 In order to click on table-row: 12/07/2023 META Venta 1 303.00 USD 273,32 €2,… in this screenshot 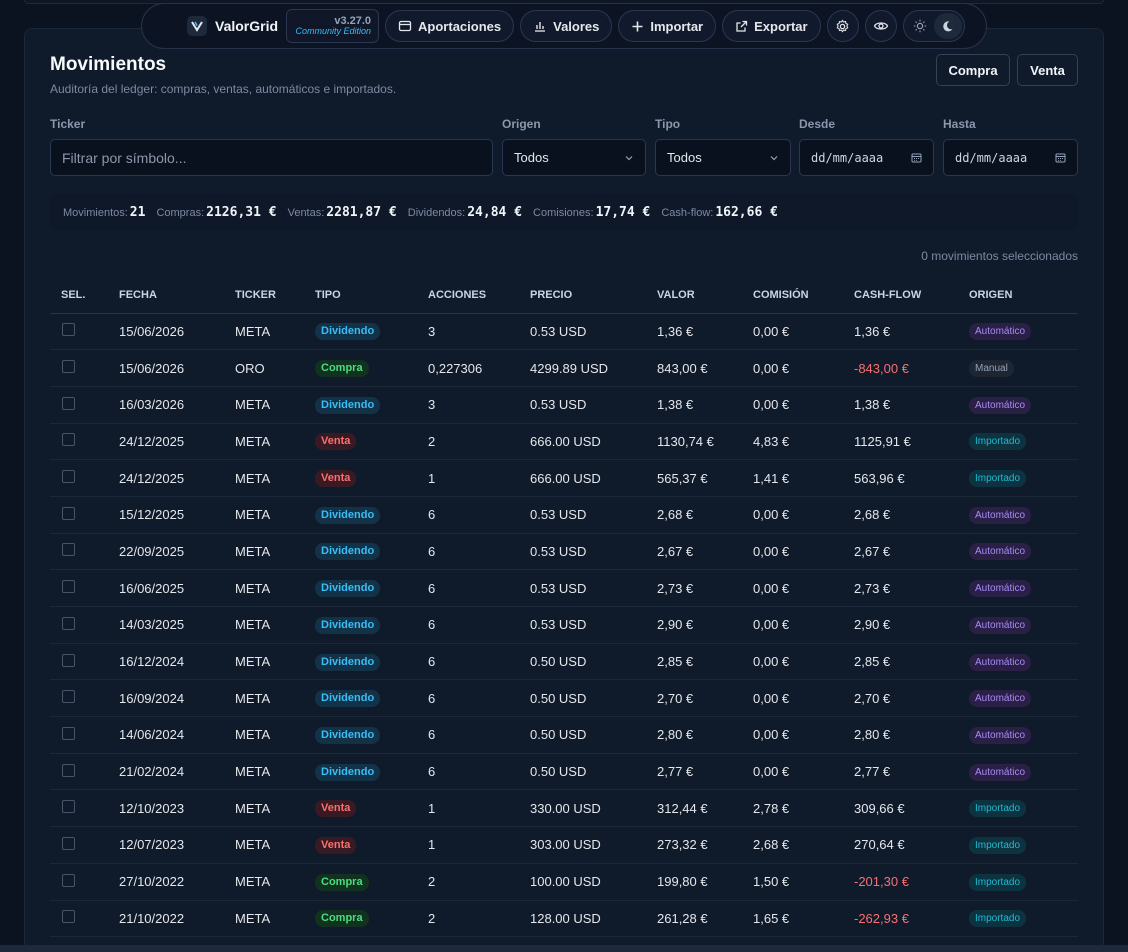, I will do `click(564, 845)`.